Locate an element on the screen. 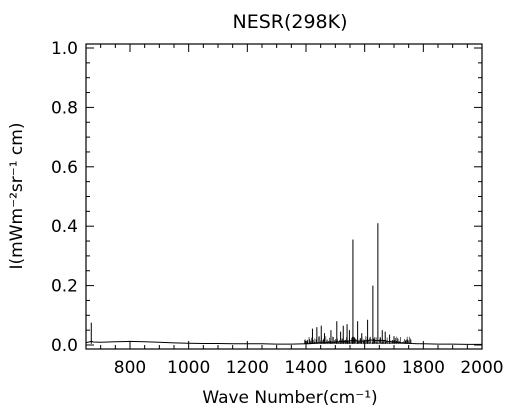  x-tick-label: 2000 is located at coordinates (481, 368).